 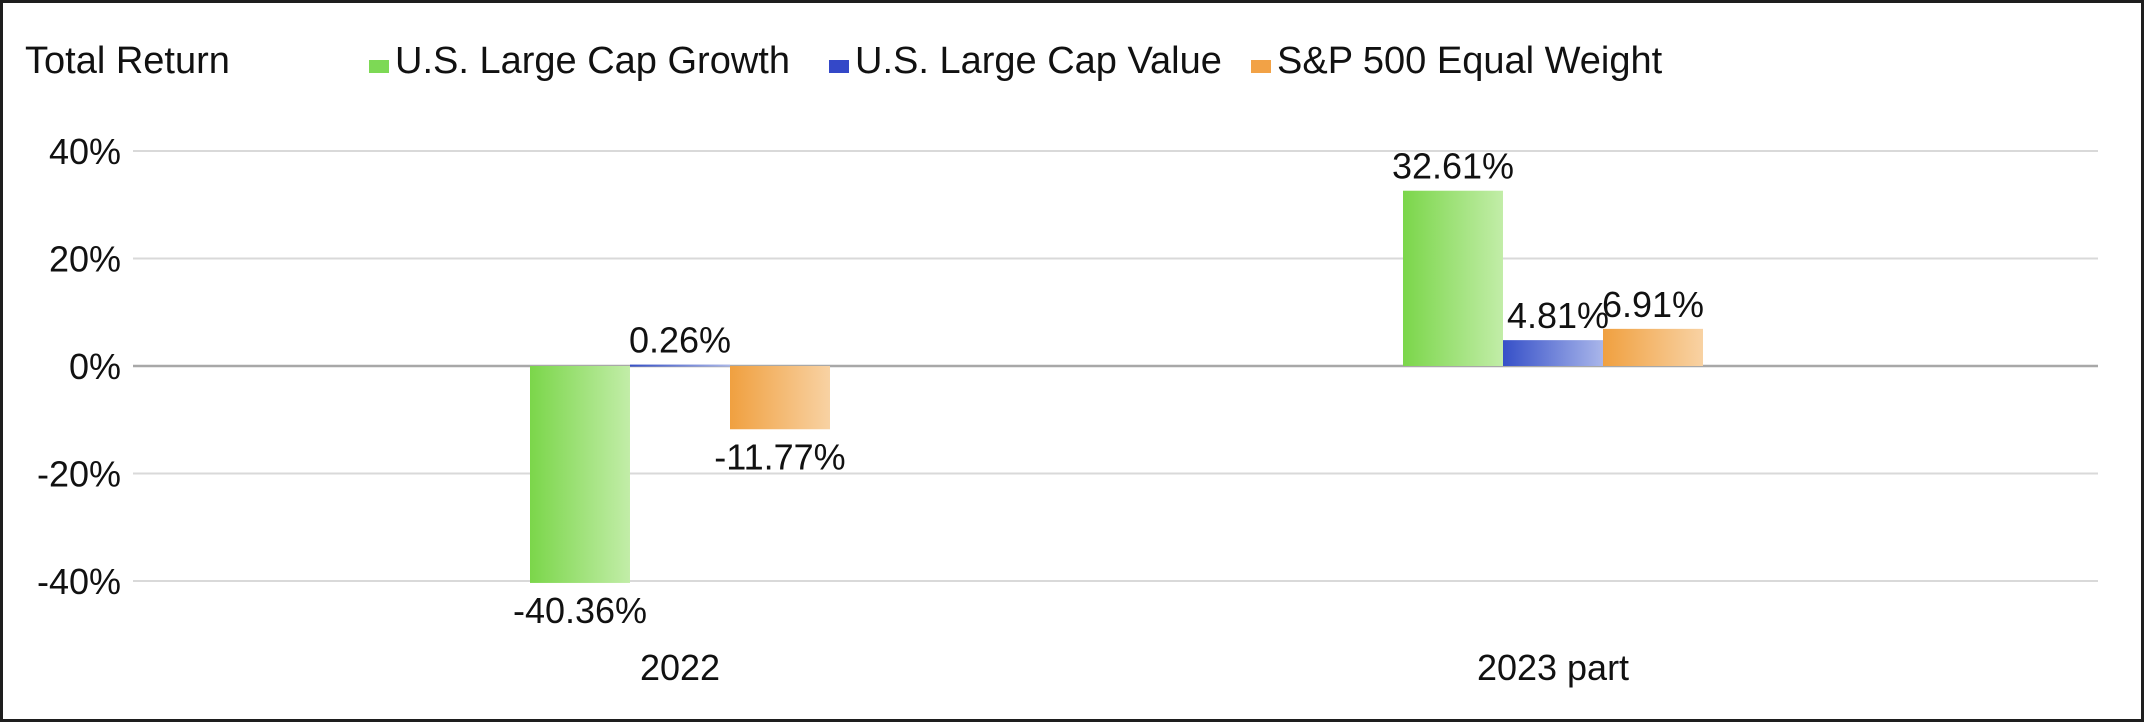 I want to click on data-label: 6.91%, so click(x=1653, y=304).